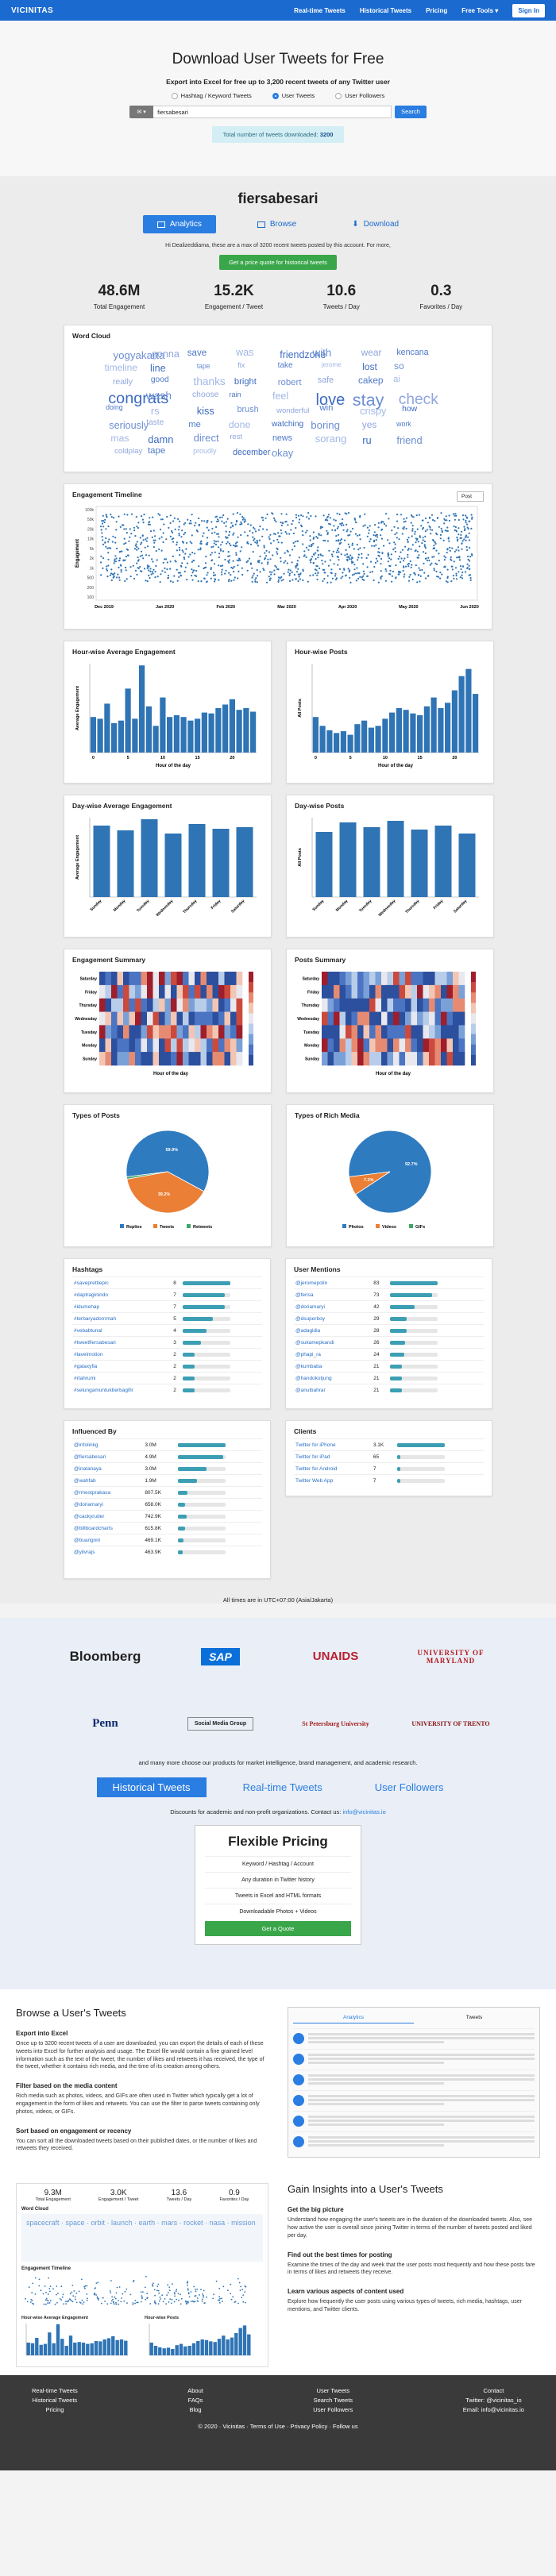  I want to click on legend-swatch, so click(344, 1226).